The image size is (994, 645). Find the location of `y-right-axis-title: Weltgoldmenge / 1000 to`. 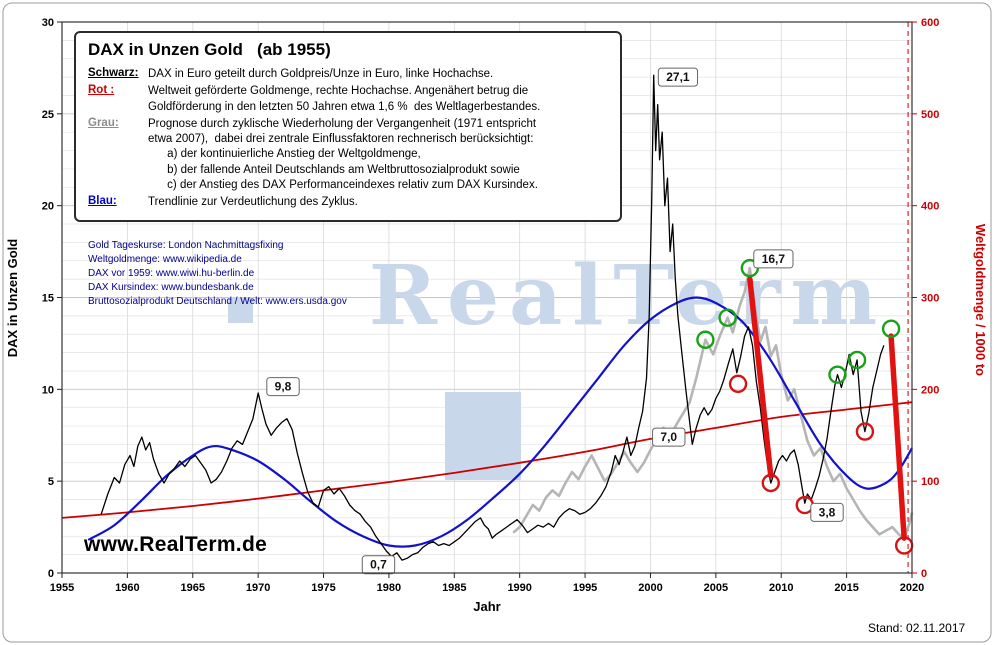

y-right-axis-title: Weltgoldmenge / 1000 to is located at coordinates (980, 300).